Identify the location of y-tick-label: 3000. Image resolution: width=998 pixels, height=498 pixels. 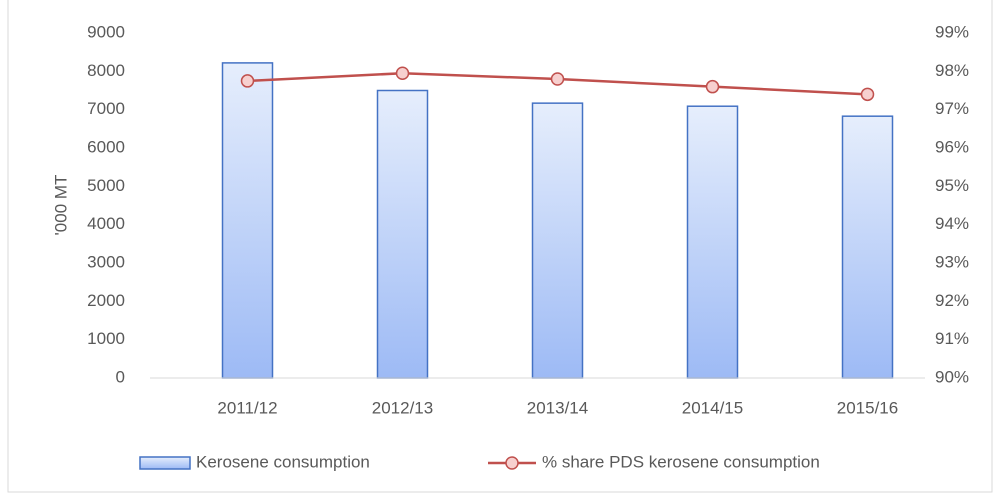
(106, 261).